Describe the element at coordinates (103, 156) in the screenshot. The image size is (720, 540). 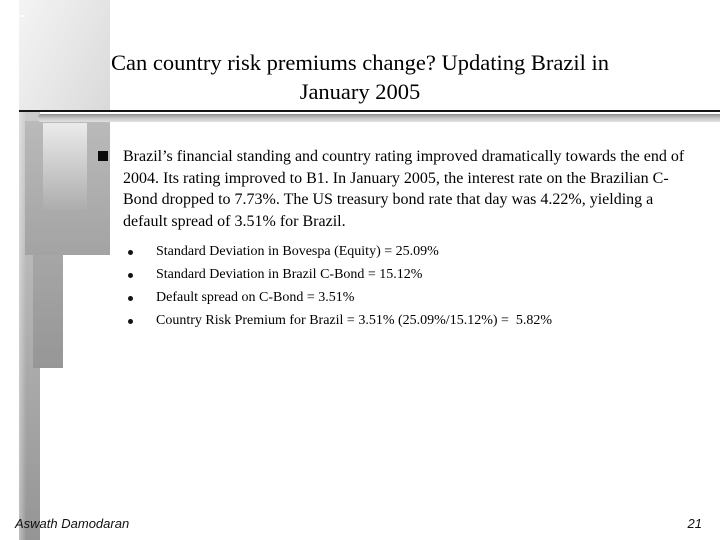
I see `bullet-square-icon` at that location.